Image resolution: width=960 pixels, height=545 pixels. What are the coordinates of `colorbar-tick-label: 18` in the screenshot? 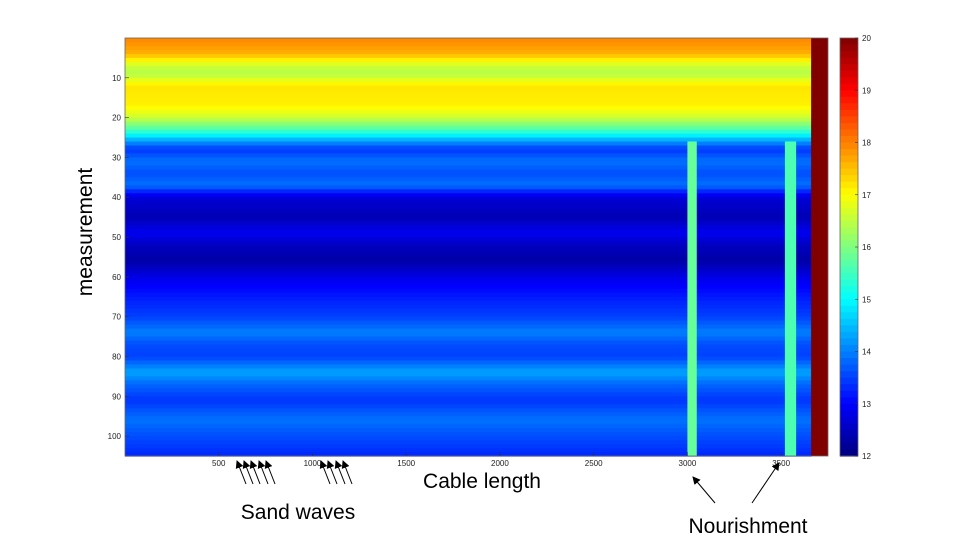 It's located at (866, 143).